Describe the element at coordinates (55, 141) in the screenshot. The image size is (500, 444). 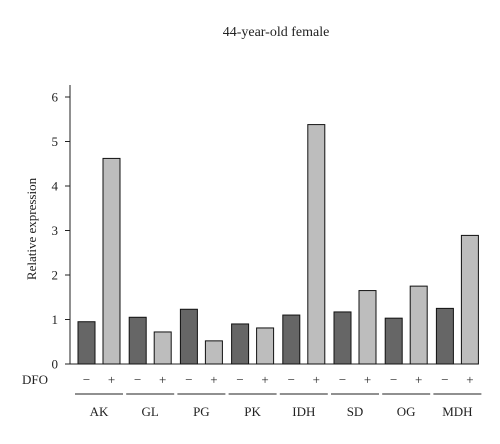
I see `y-tick-label: 5` at that location.